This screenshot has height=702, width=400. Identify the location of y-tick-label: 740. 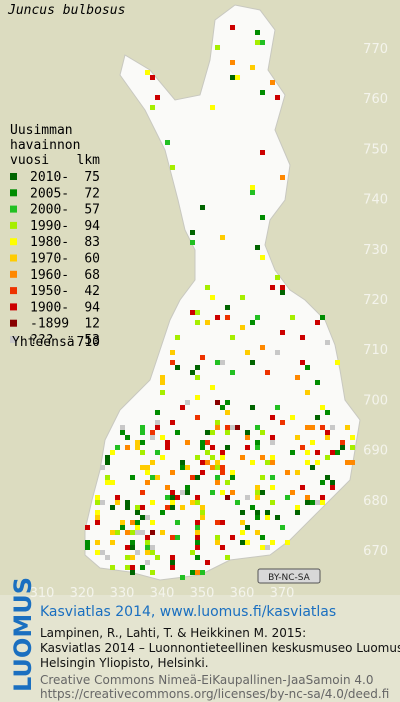
(375, 200).